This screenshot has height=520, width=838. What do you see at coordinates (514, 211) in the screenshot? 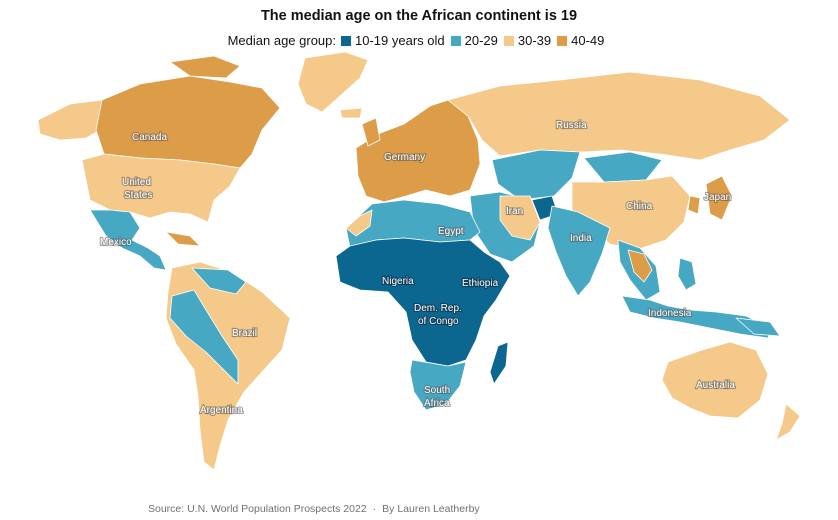
I see `label-iran: Iran` at bounding box center [514, 211].